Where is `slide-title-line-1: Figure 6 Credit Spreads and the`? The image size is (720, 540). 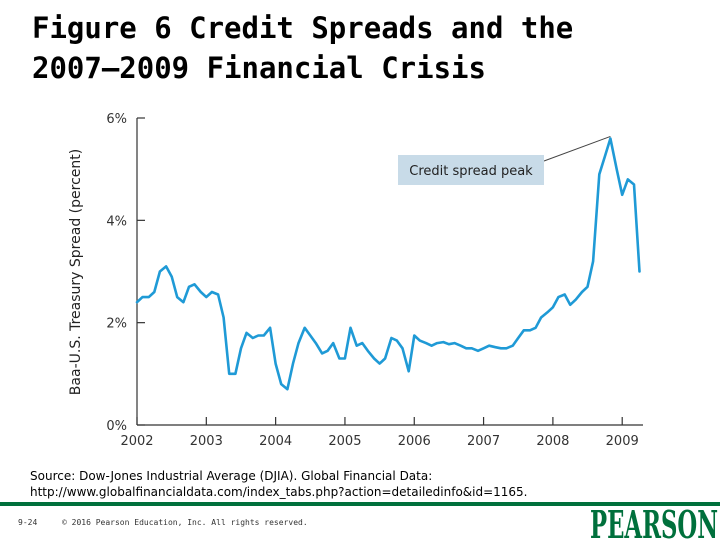 slide-title-line-1: Figure 6 Credit Spreads and the is located at coordinates (303, 28).